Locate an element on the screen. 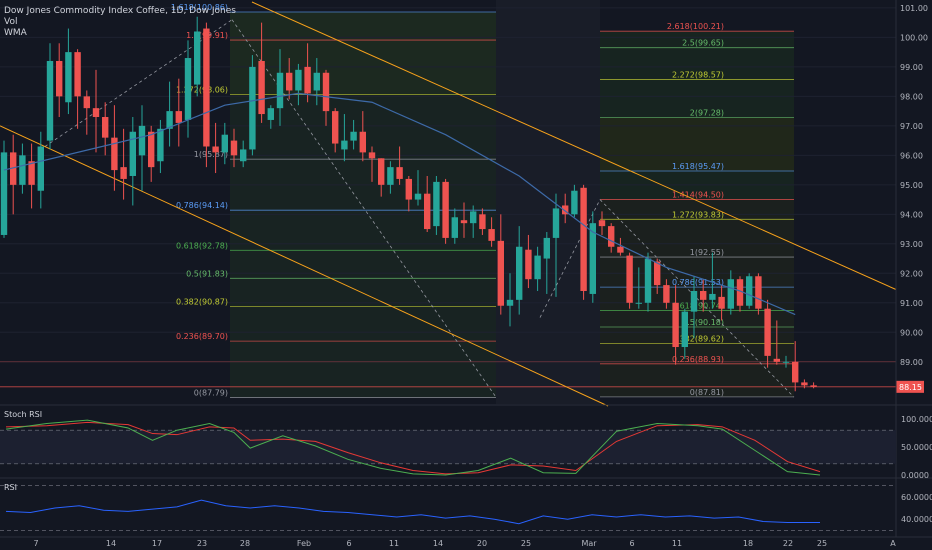 This screenshot has width=932, height=550. fib-level-label: 2.618(100.21) is located at coordinates (695, 26).